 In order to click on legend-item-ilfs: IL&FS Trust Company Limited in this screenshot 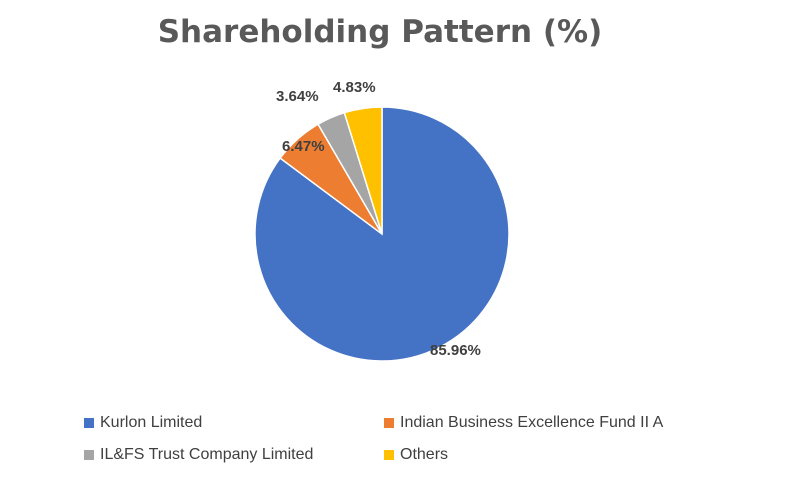, I will do `click(198, 455)`.